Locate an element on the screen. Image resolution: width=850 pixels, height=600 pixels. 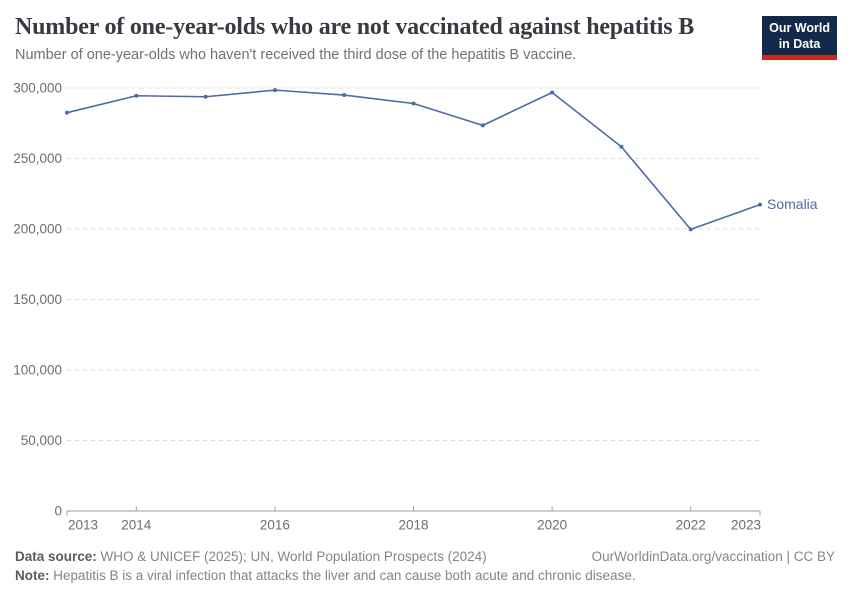
owid-link: OurWorldinData.org/vaccination | CC BY is located at coordinates (713, 556).